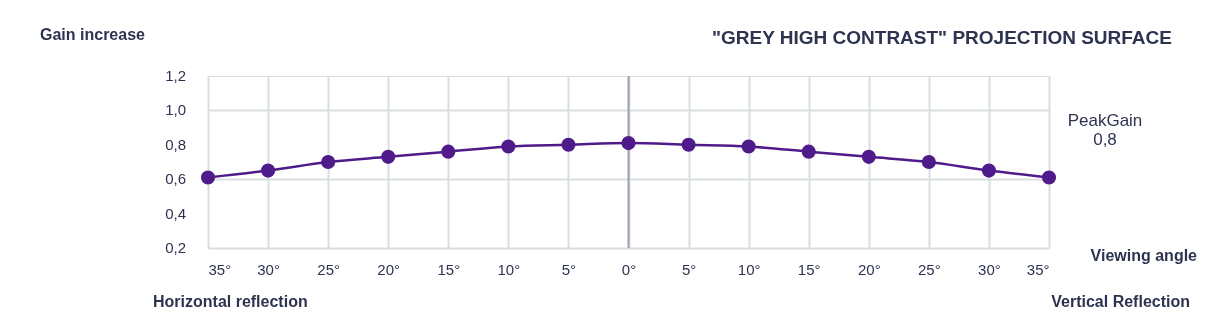  I want to click on text: PeakGain 0,8, so click(1105, 130).